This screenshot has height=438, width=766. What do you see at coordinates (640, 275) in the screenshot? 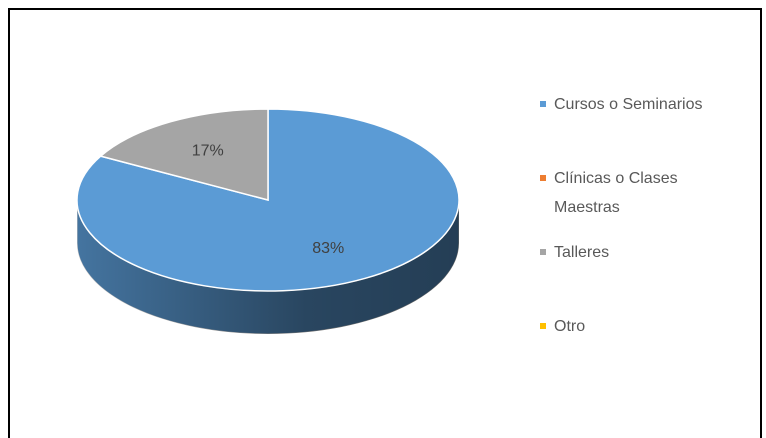
I see `legend-item: Talleres` at bounding box center [640, 275].